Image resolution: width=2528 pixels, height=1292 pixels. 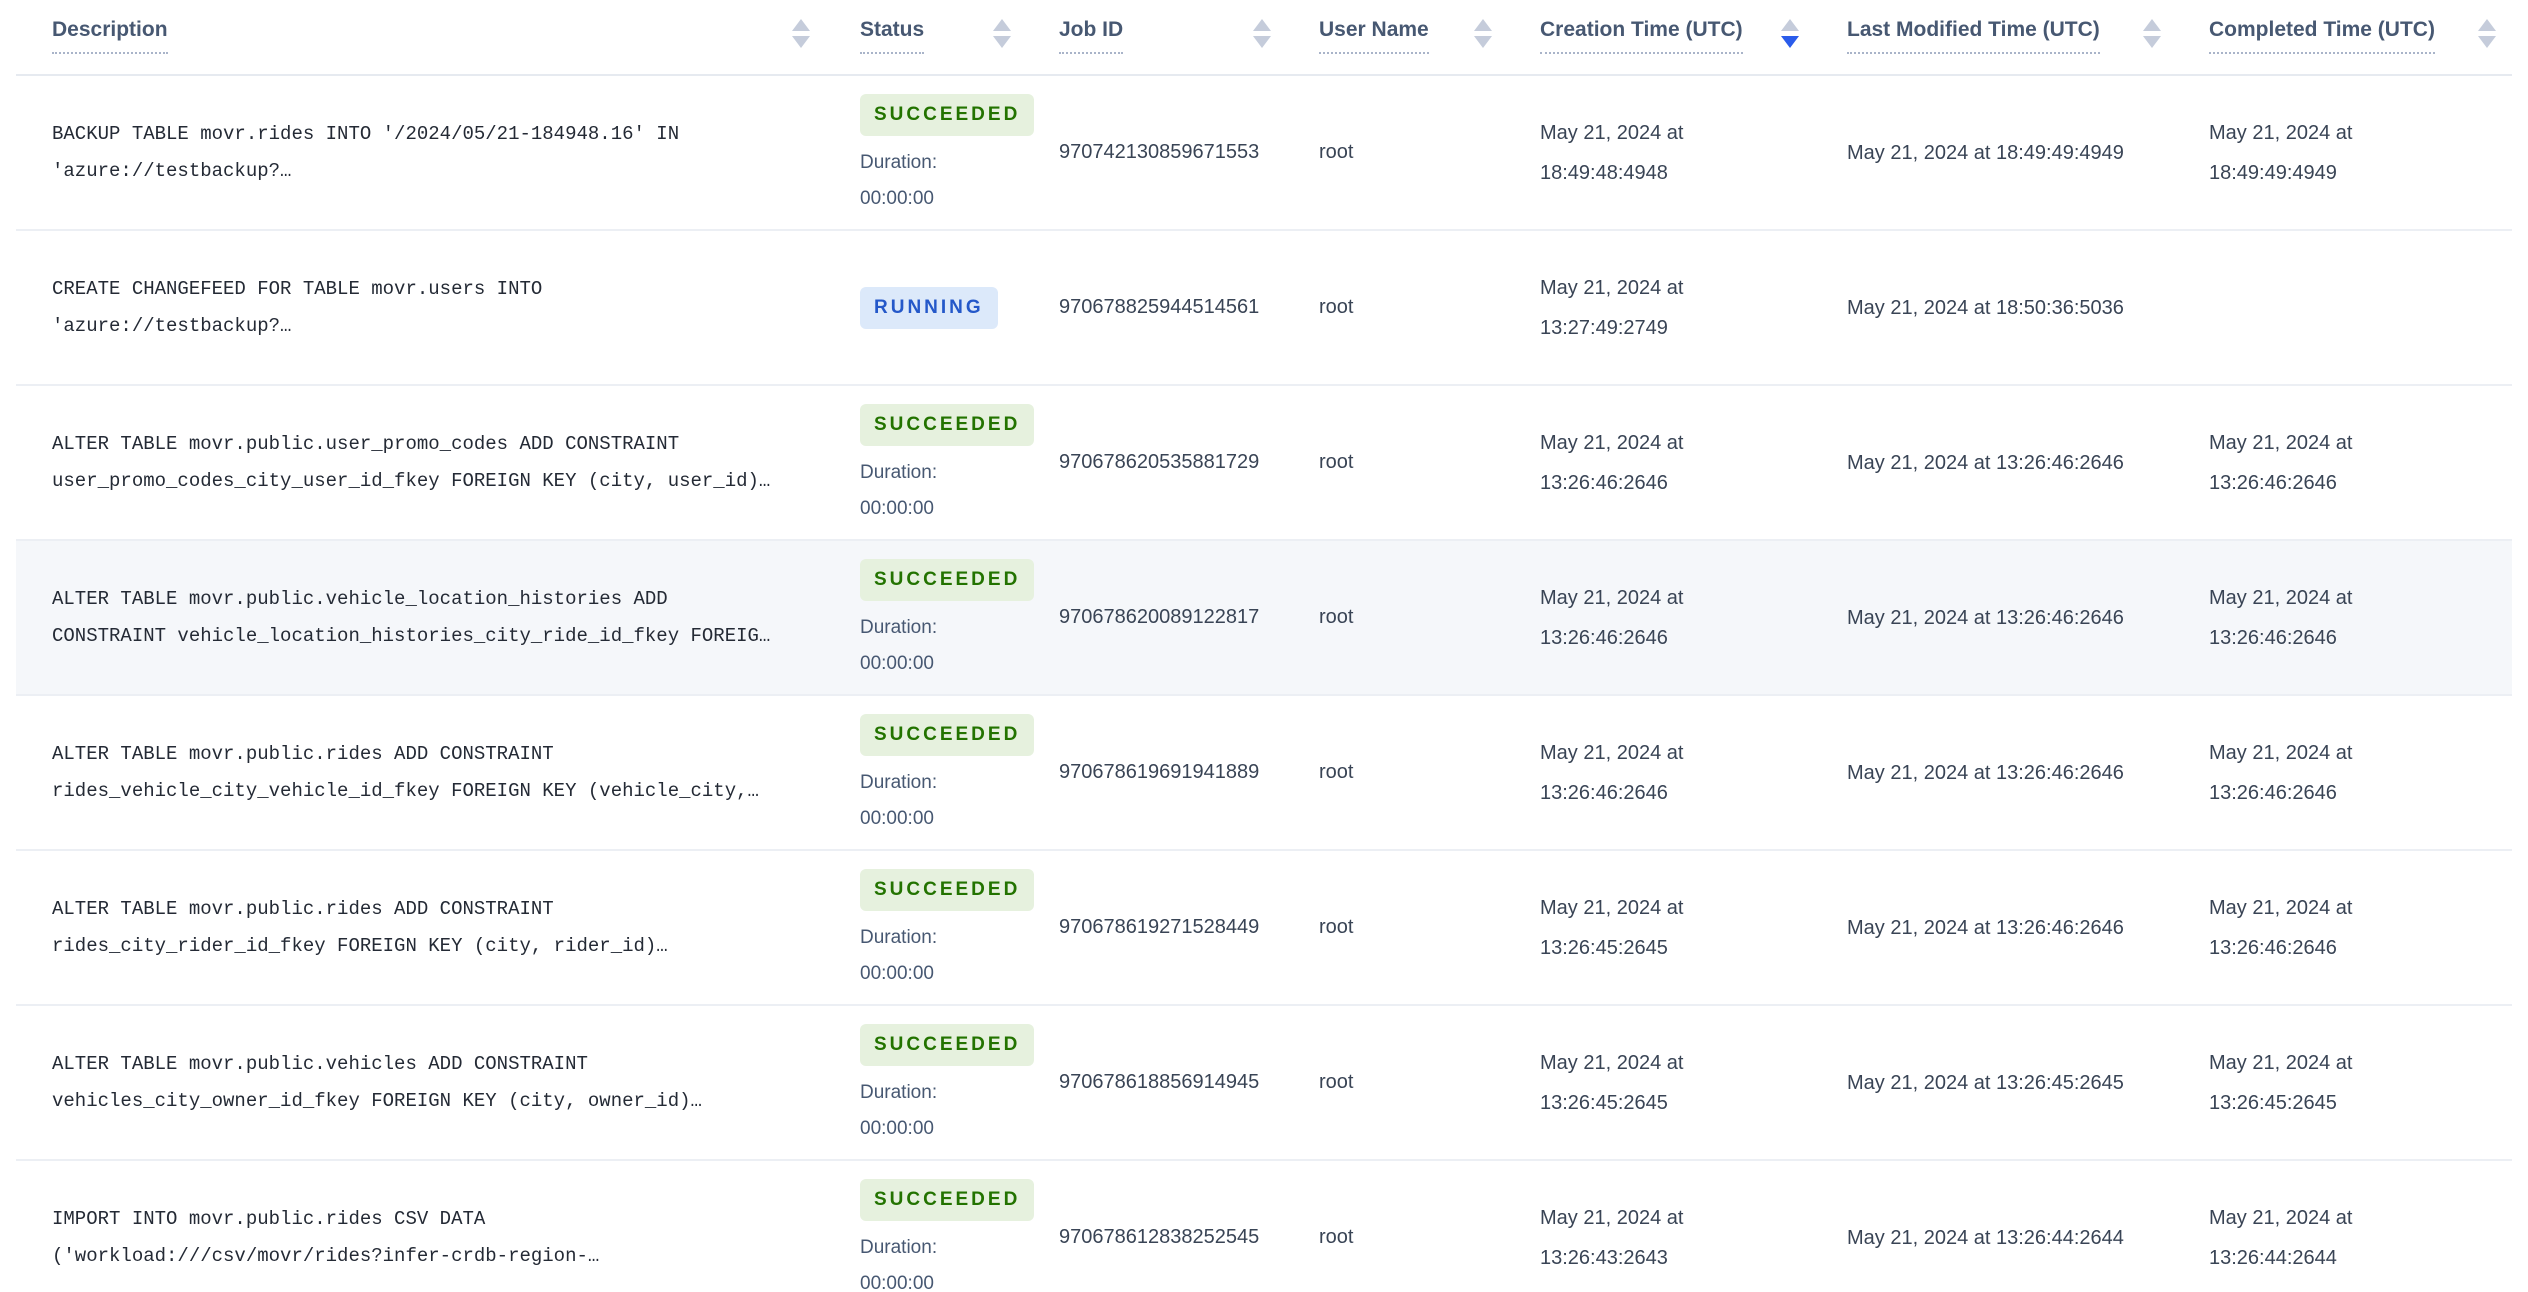 What do you see at coordinates (2360, 45) in the screenshot?
I see `column-header-completed: Completed Time (UTC)` at bounding box center [2360, 45].